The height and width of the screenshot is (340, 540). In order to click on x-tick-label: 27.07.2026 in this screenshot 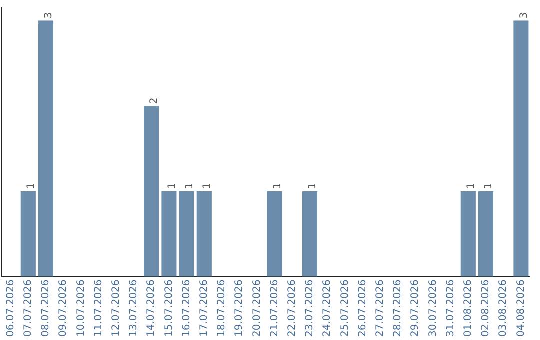, I will do `click(380, 309)`.